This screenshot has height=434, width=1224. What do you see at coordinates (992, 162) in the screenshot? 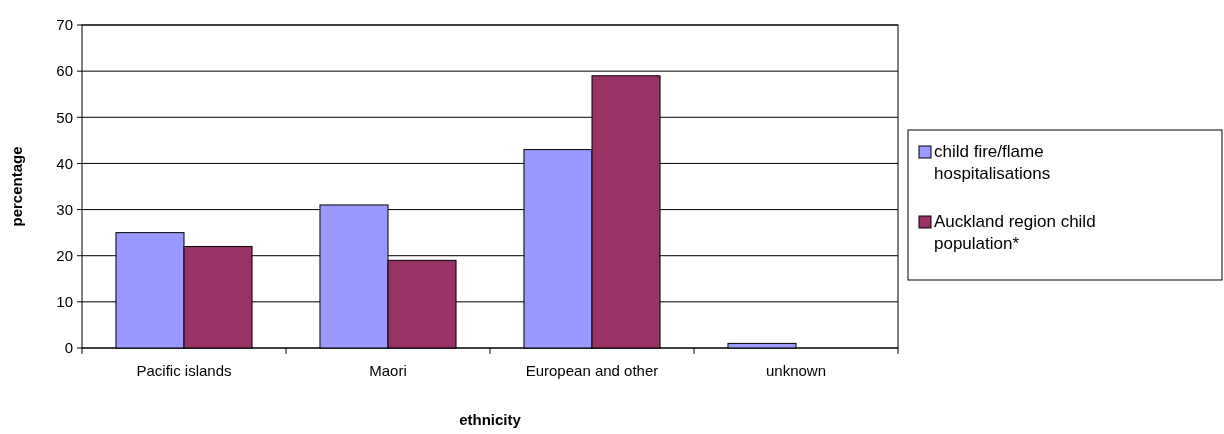
I see `legend-label: child fire/flame hospitalisations` at bounding box center [992, 162].